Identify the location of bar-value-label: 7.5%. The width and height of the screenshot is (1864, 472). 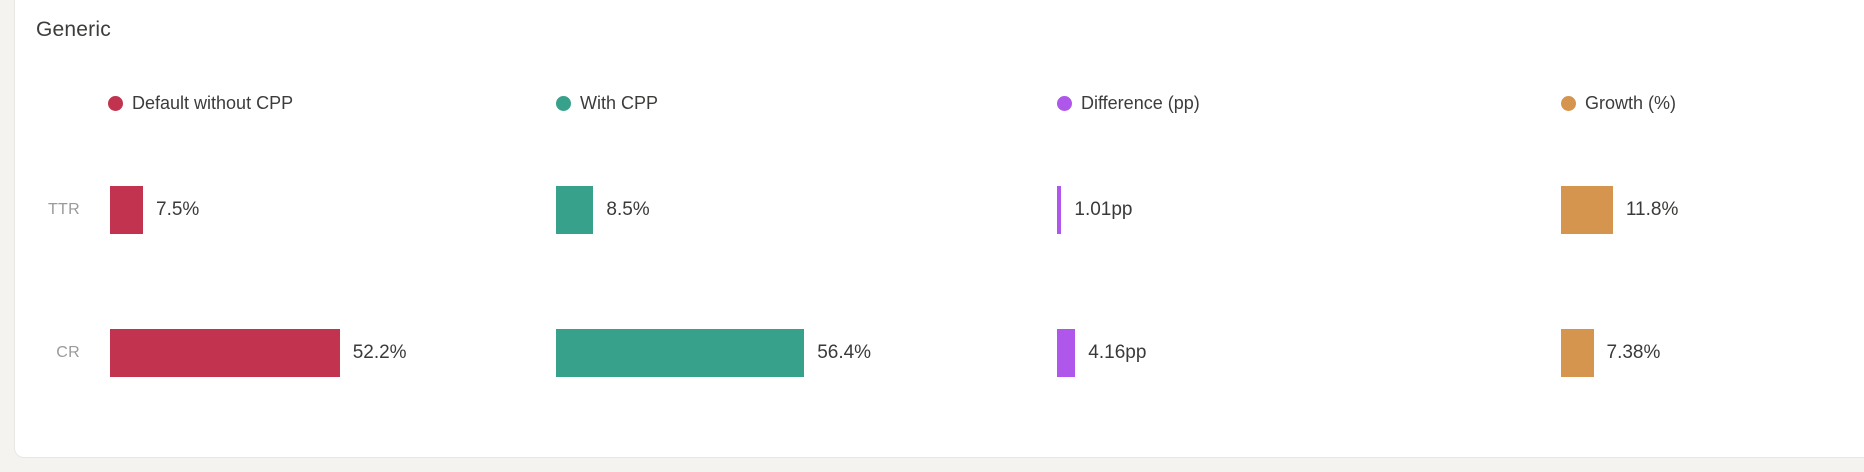
(178, 209).